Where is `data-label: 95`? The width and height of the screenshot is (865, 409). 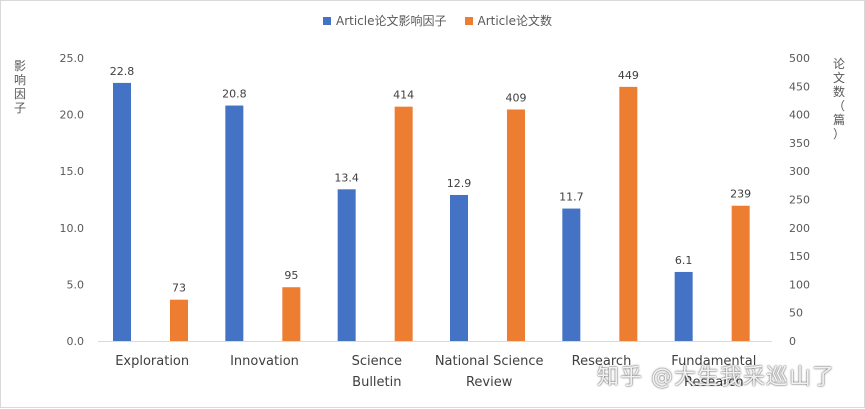 data-label: 95 is located at coordinates (291, 275).